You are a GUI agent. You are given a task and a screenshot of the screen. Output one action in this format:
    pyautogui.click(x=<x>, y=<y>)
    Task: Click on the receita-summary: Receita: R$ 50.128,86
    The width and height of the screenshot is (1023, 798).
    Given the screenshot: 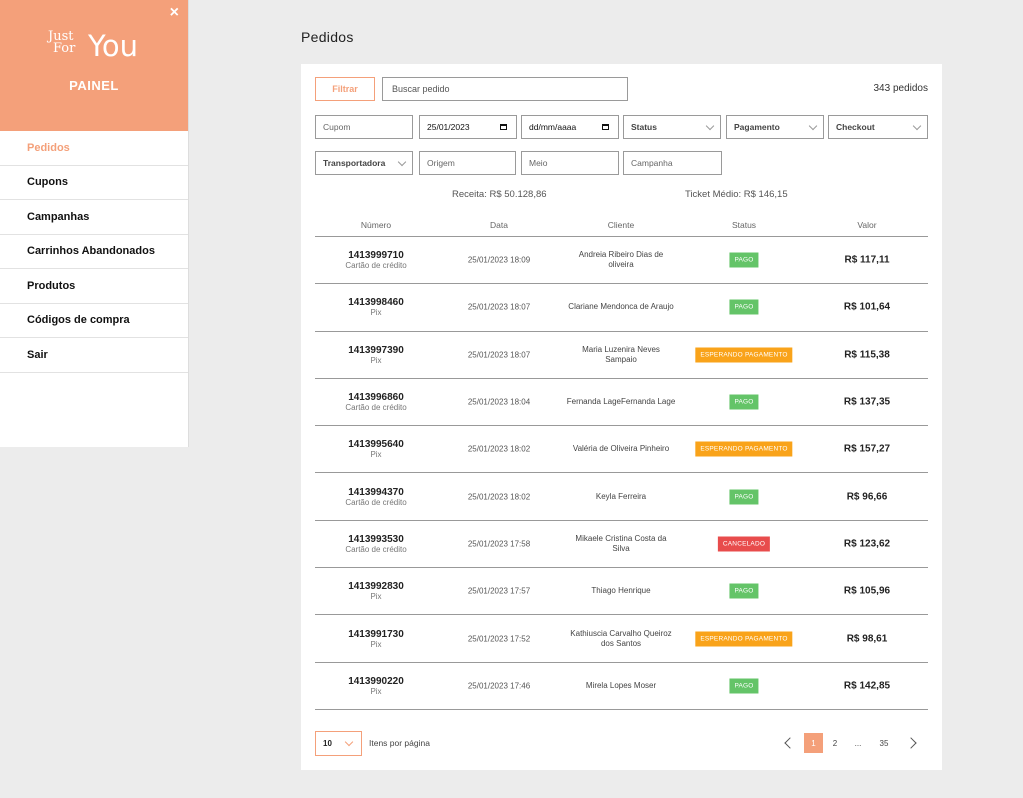 What is the action you would take?
    pyautogui.click(x=499, y=194)
    